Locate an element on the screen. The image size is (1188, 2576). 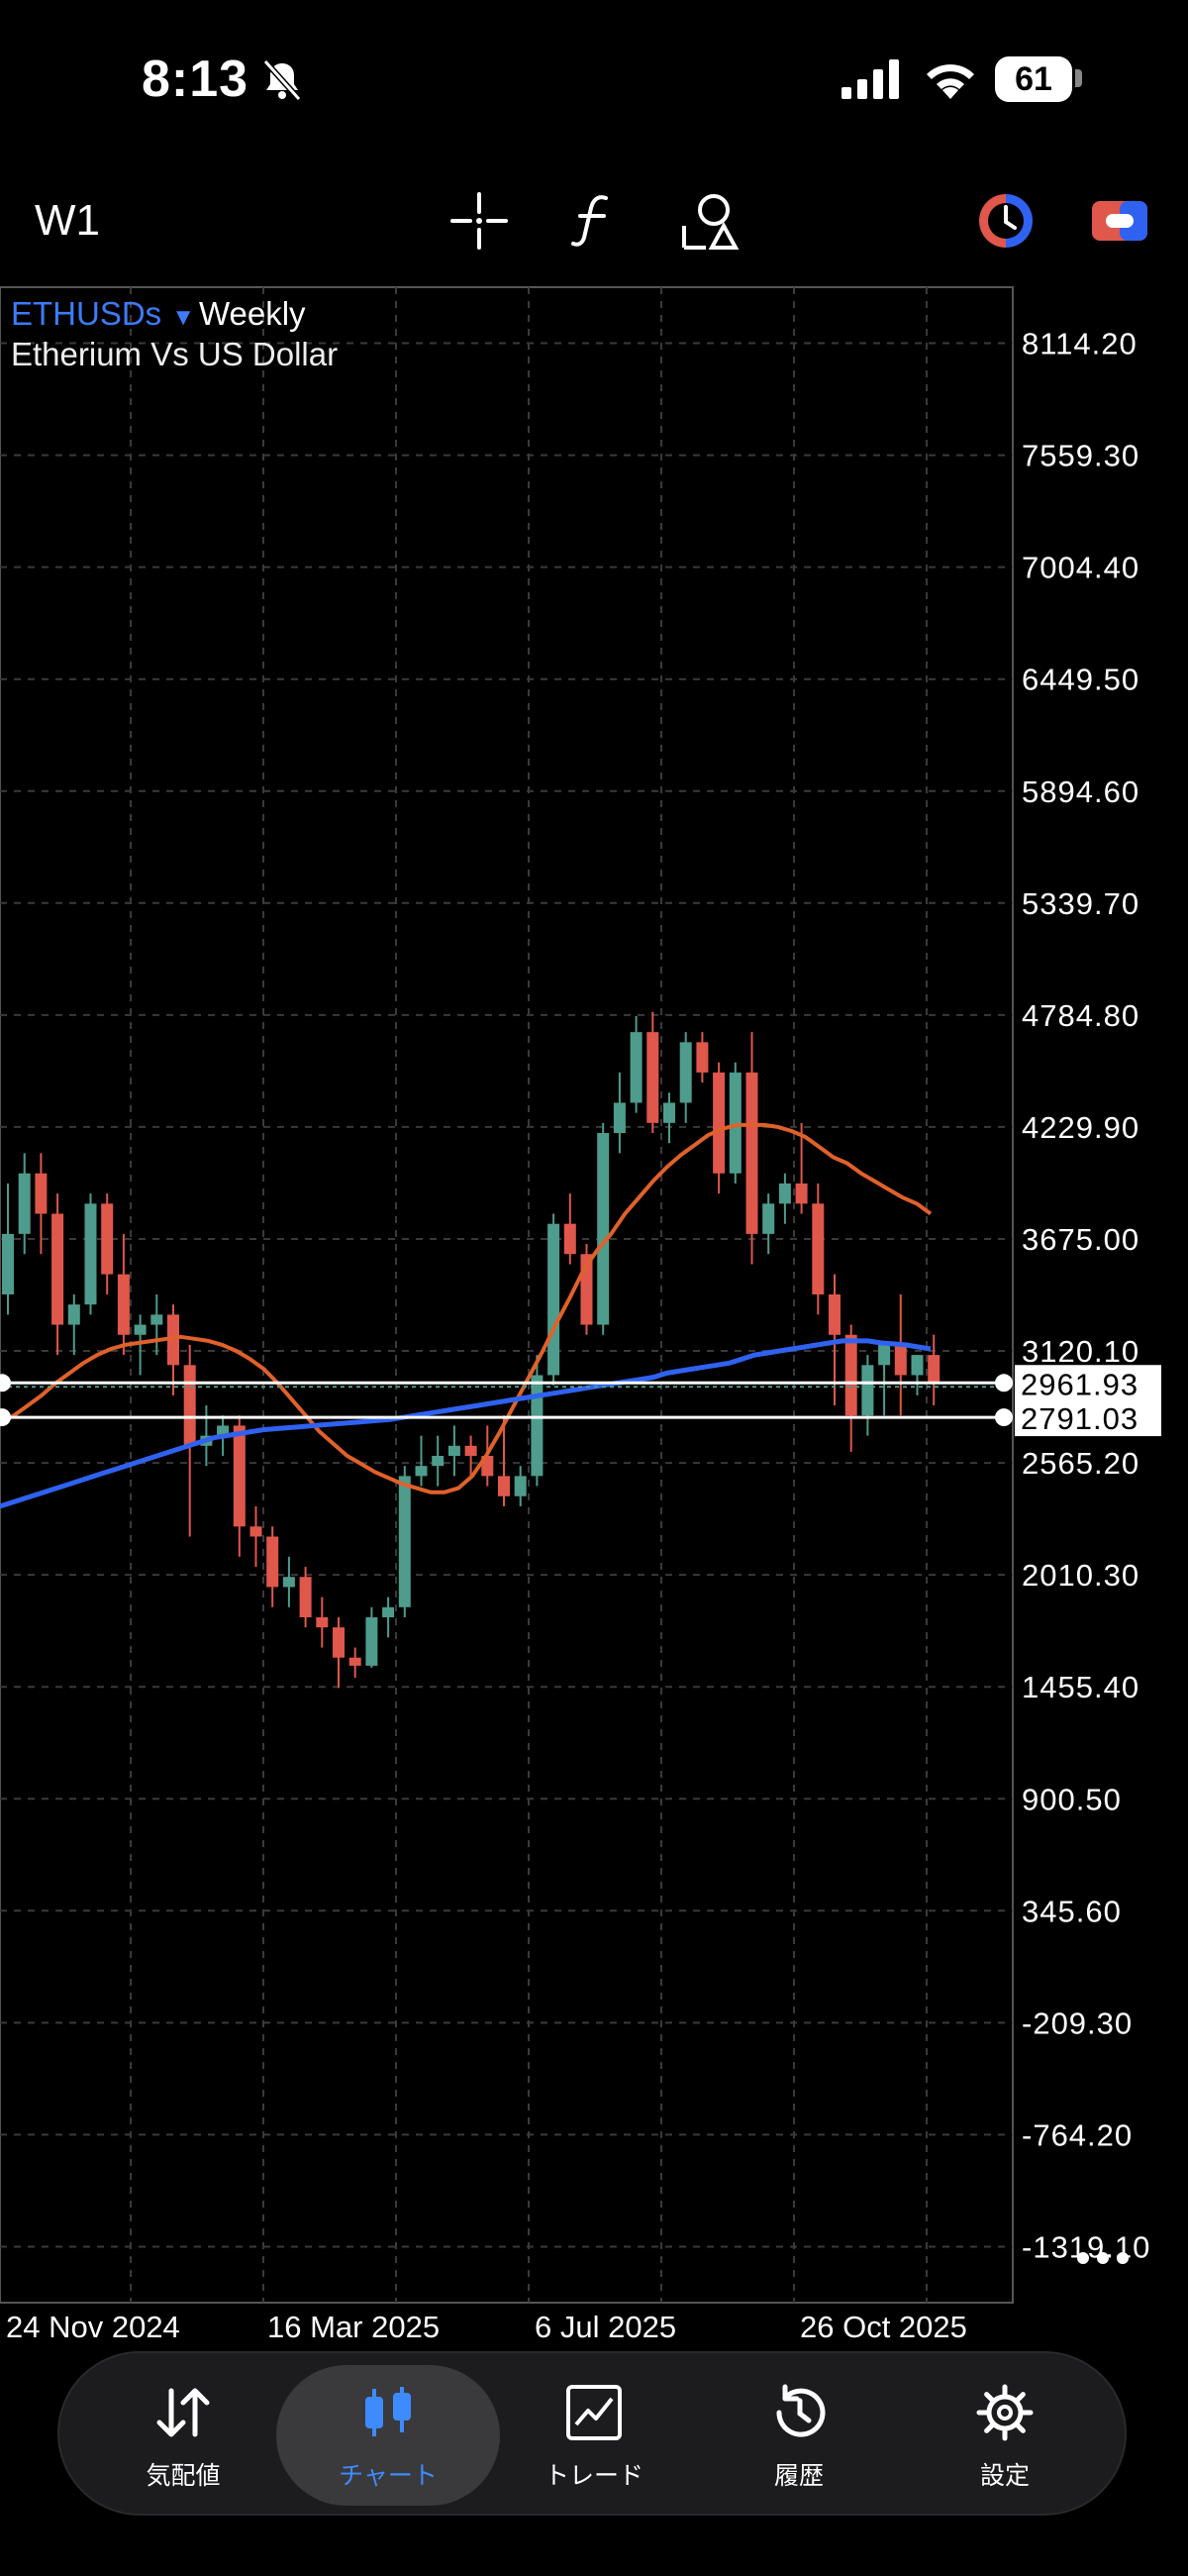
crosshair-icon is located at coordinates (479, 221).